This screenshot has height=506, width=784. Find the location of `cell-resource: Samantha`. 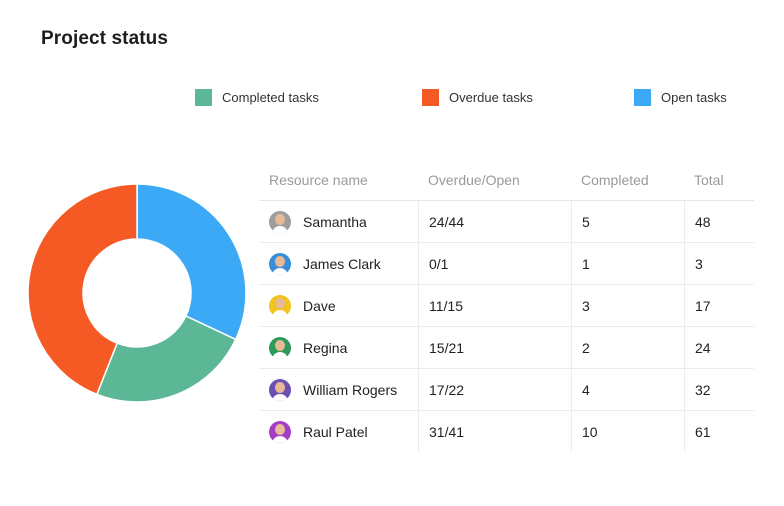

cell-resource: Samantha is located at coordinates (338, 221).